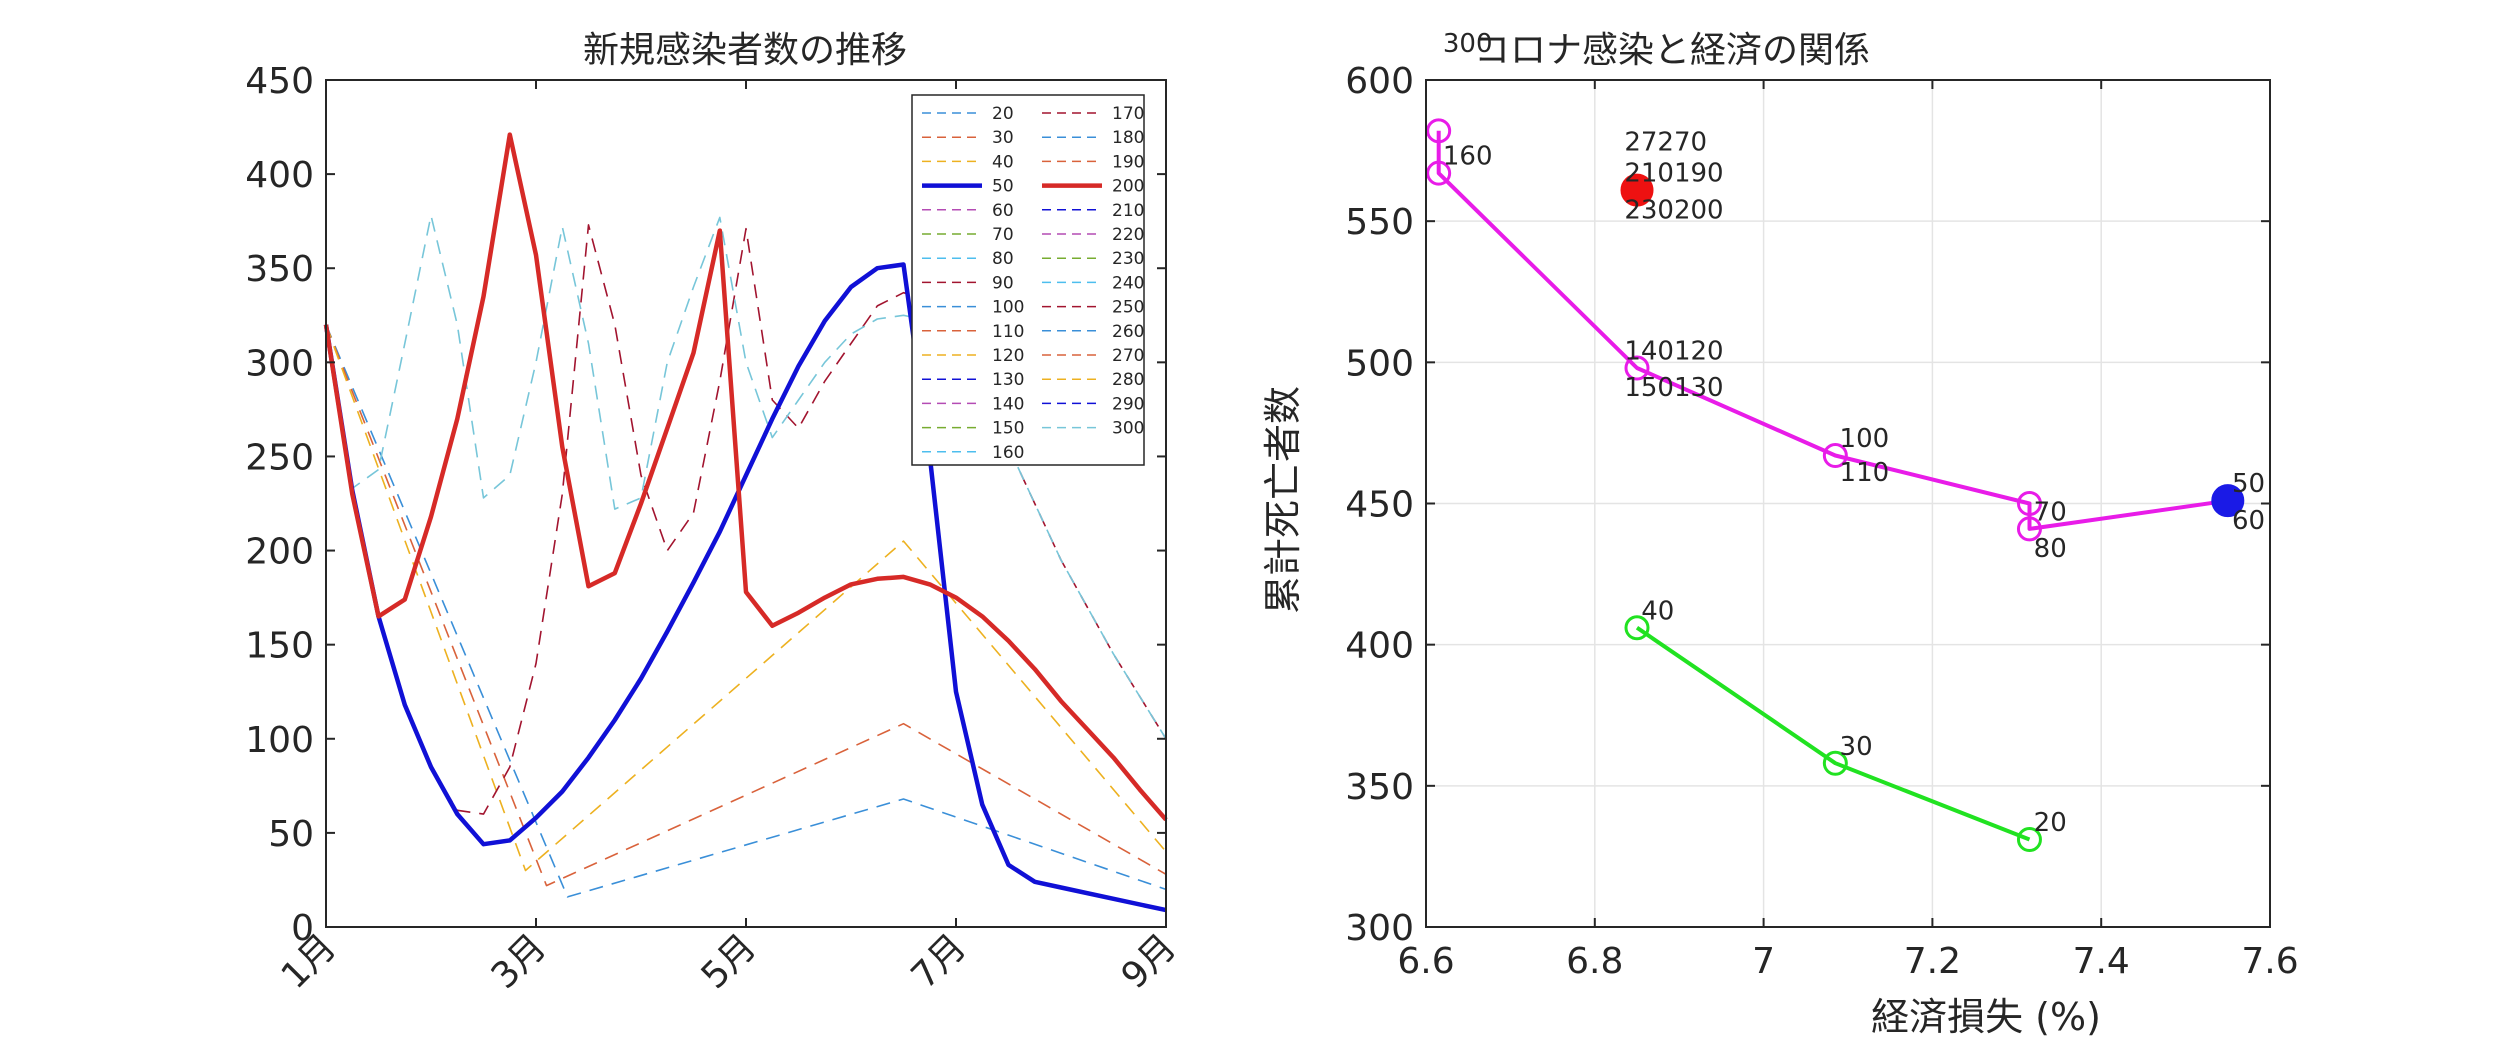 The width and height of the screenshot is (2500, 1046). I want to click on right-x-tick-label: 6.8, so click(1594, 961).